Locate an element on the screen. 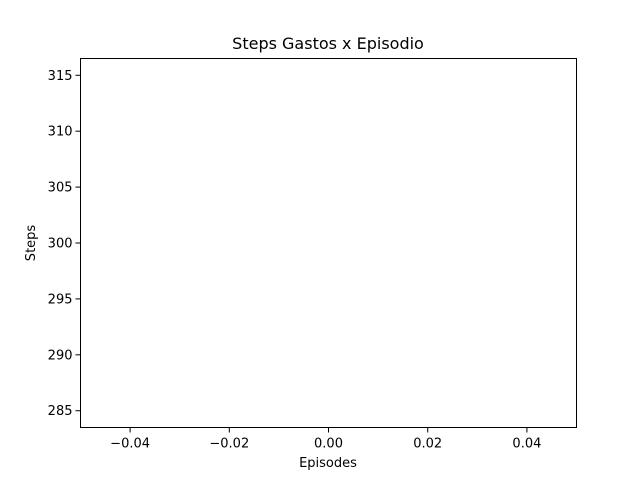 The image size is (640, 480). y-axis: 285 290 295 300 305 310 315 is located at coordinates (64, 244).